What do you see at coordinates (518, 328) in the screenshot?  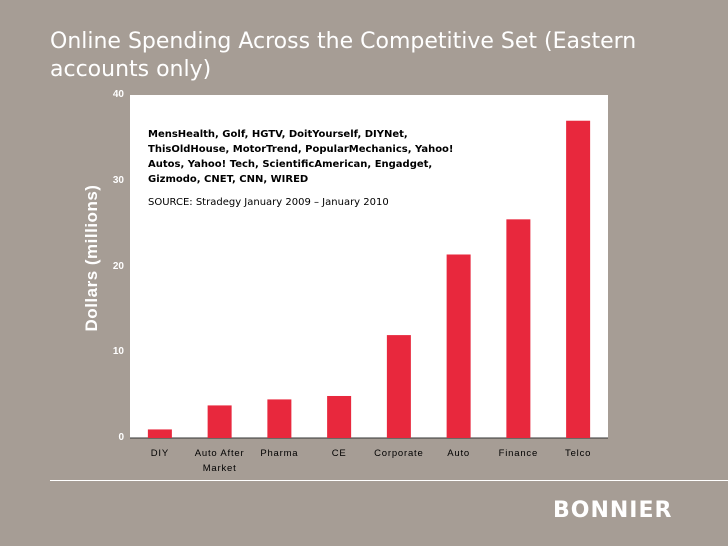 I see `bar-finance` at bounding box center [518, 328].